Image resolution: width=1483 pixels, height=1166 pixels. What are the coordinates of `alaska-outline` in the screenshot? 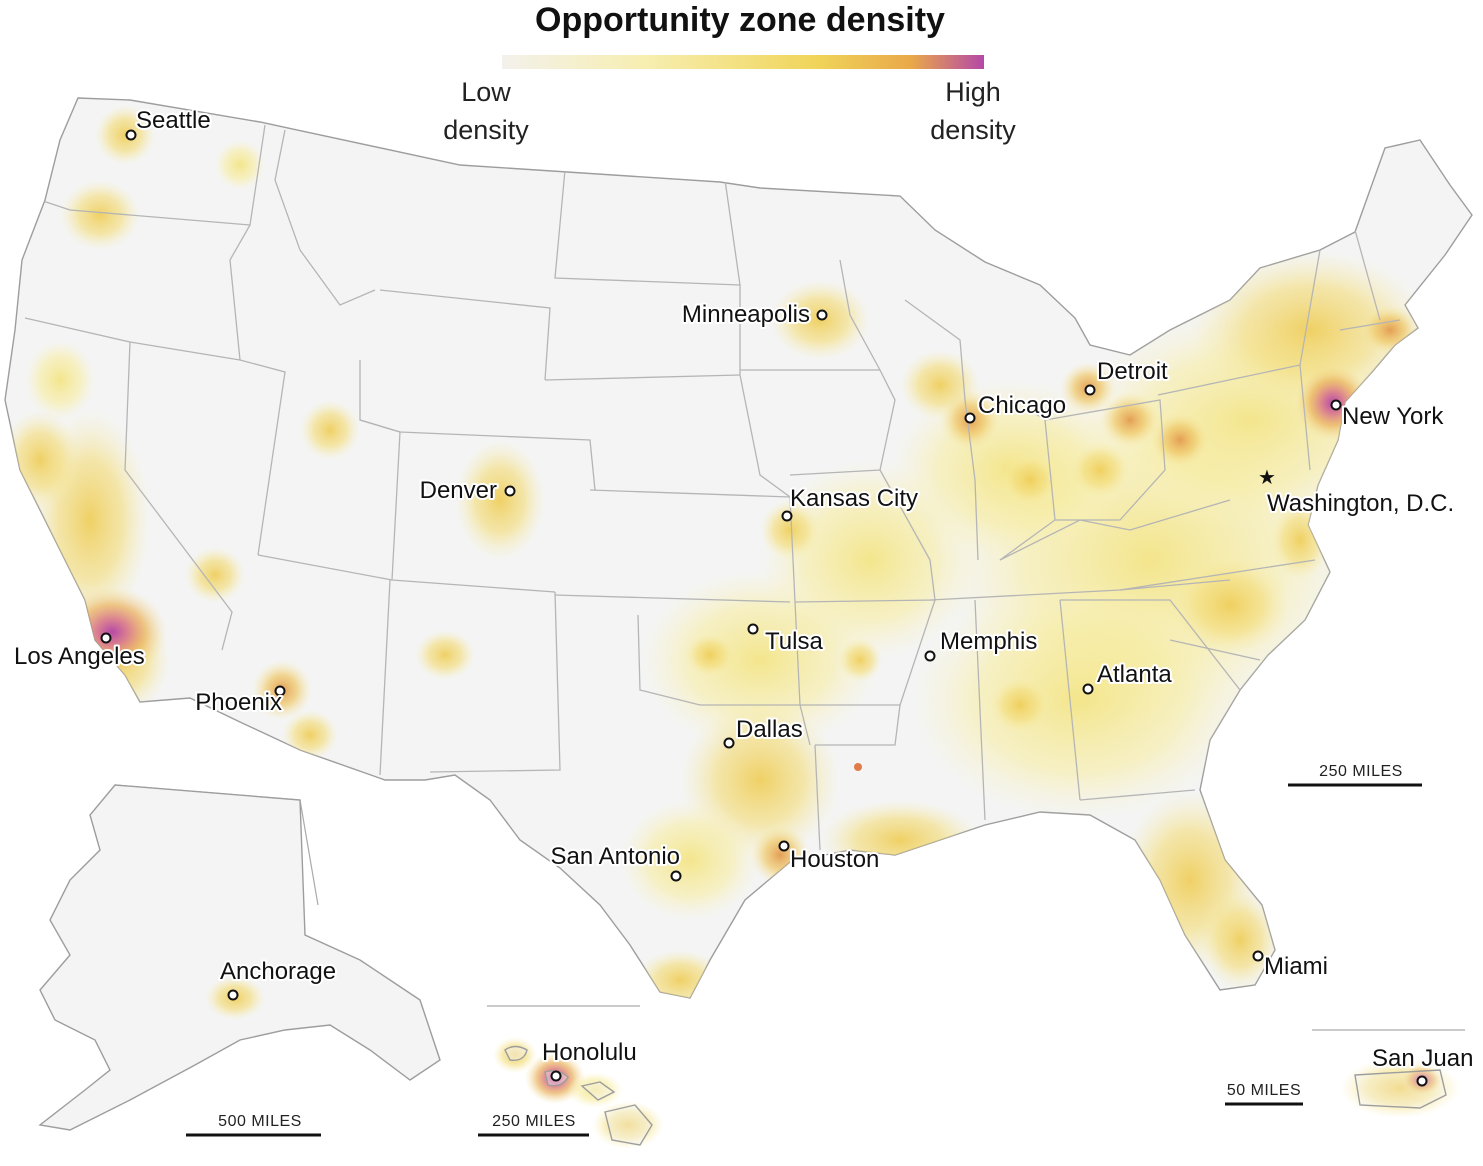 It's located at (239, 957).